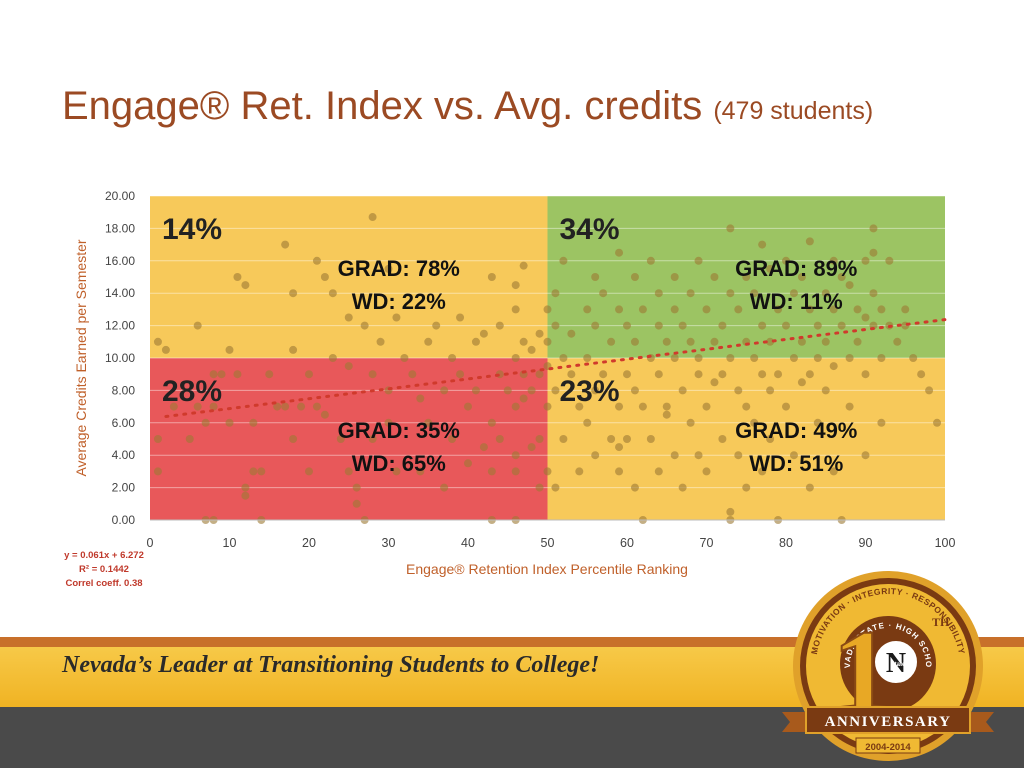 Image resolution: width=1024 pixels, height=768 pixels. What do you see at coordinates (941, 622) in the screenshot?
I see `seal-ordinal: TH` at bounding box center [941, 622].